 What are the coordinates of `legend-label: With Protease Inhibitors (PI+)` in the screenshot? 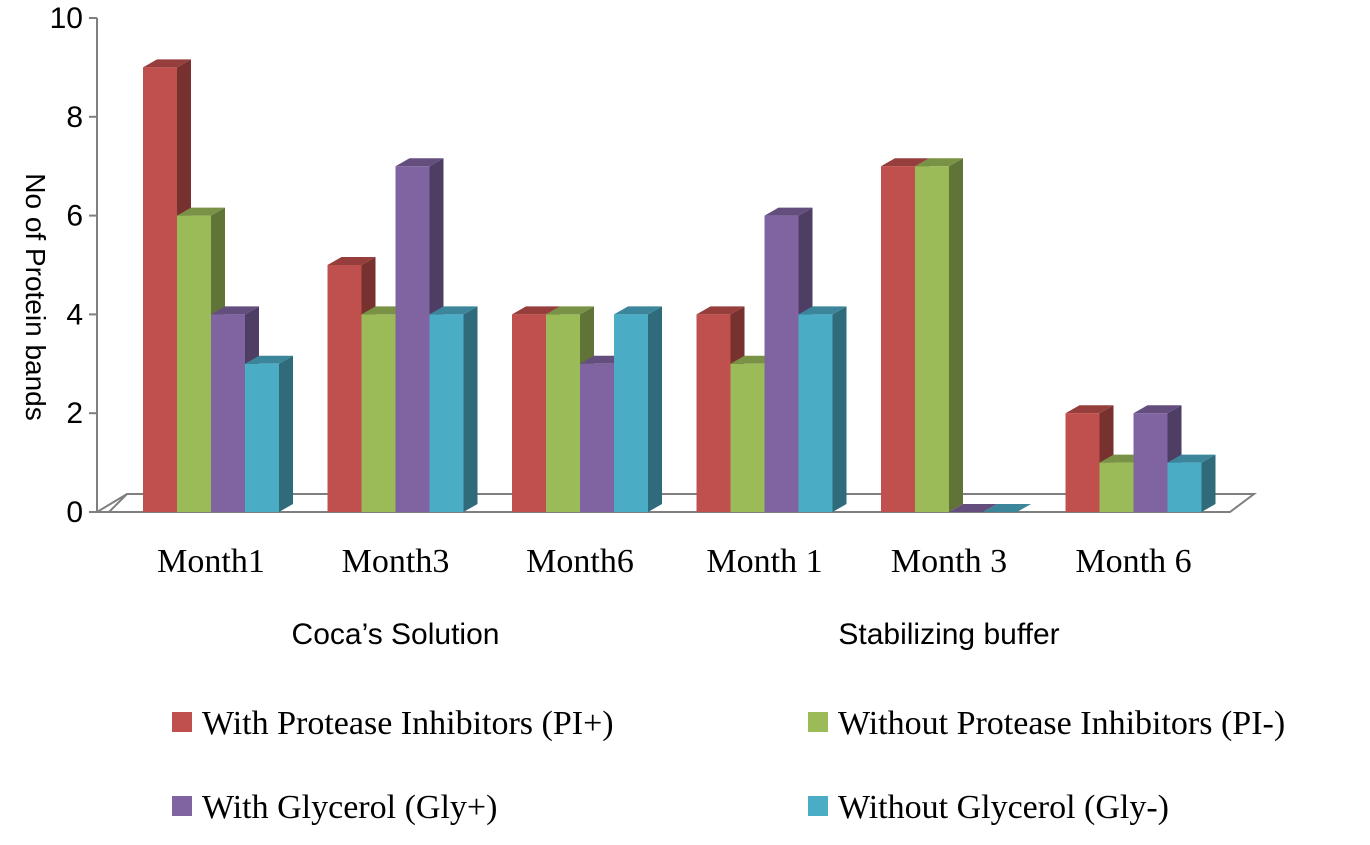 It's located at (408, 723).